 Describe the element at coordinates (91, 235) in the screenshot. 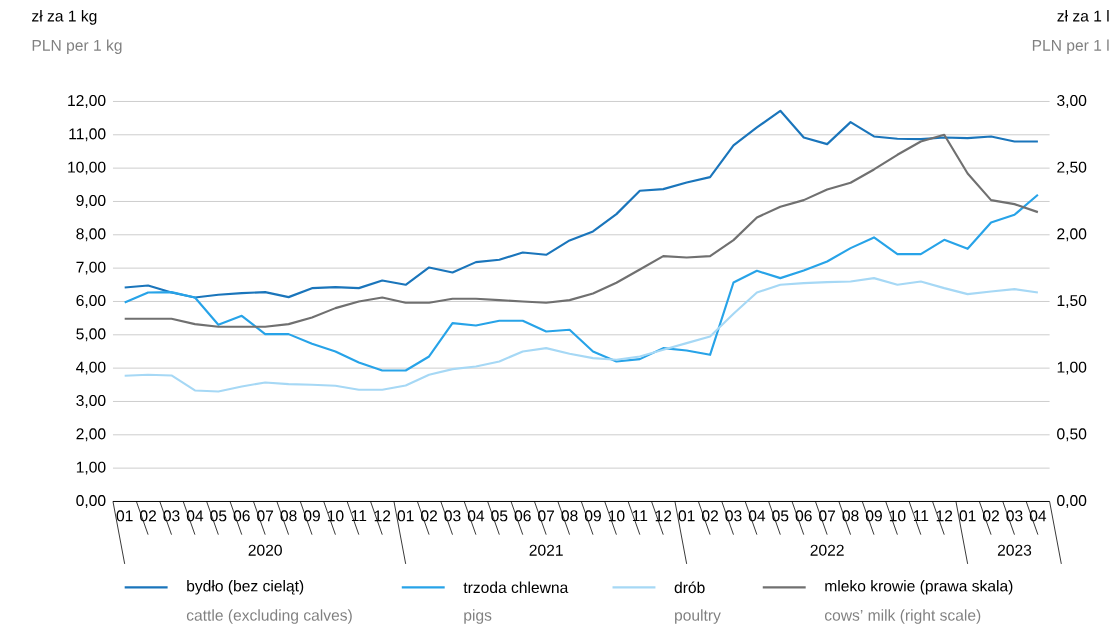

I see `y-tick-label: 8,00` at that location.